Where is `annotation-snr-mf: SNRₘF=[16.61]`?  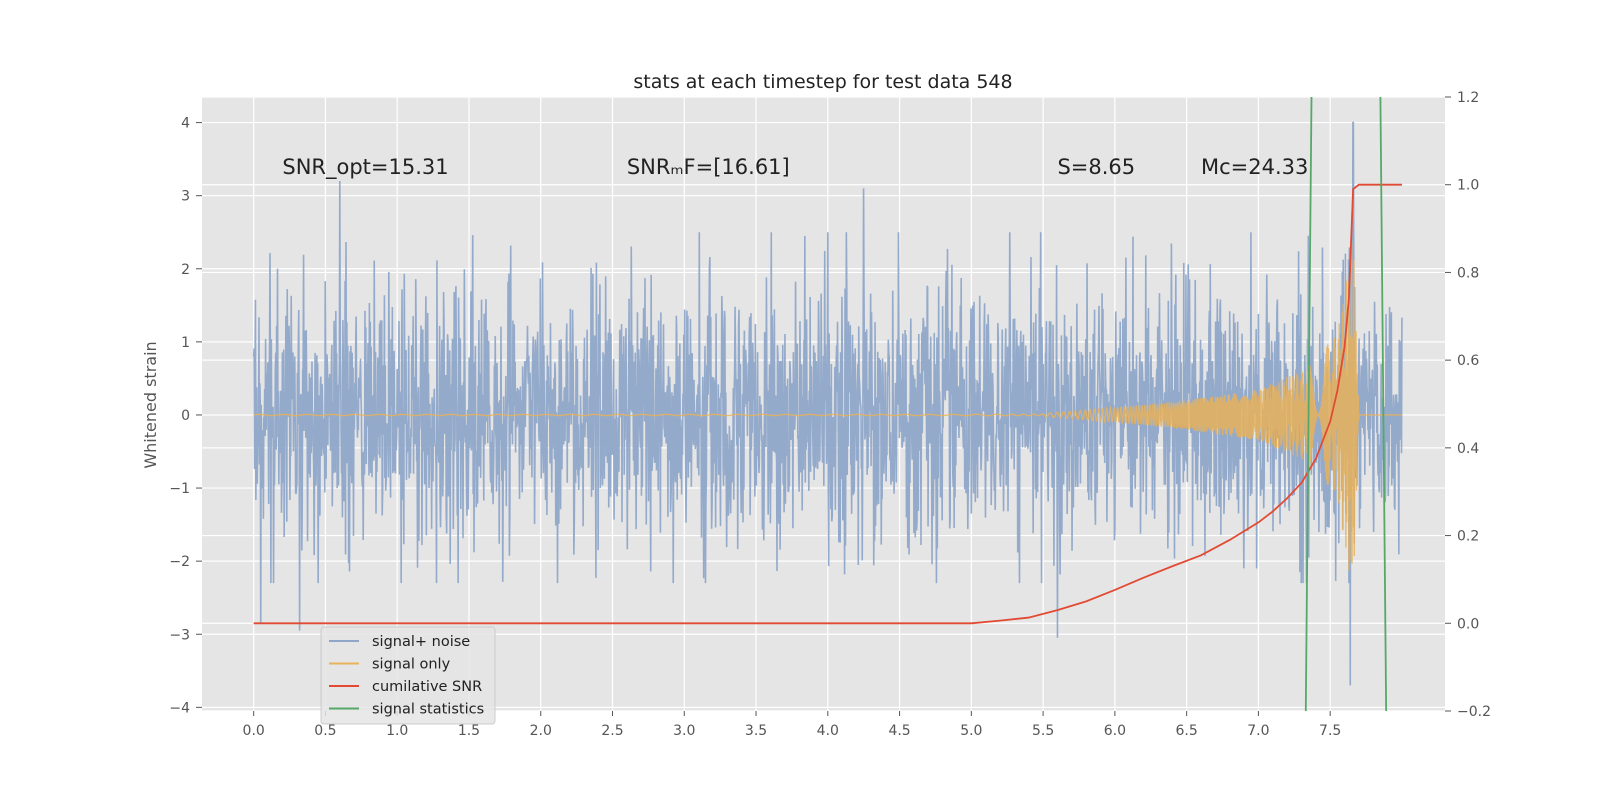
annotation-snr-mf: SNRₘF=[16.61] is located at coordinates (708, 167).